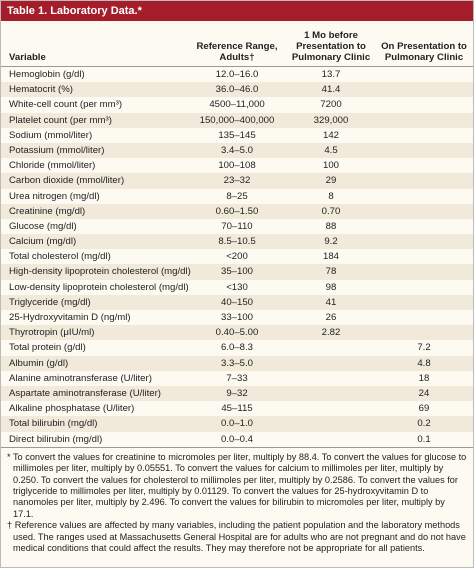  I want to click on table-cell: 35–100, so click(236, 272).